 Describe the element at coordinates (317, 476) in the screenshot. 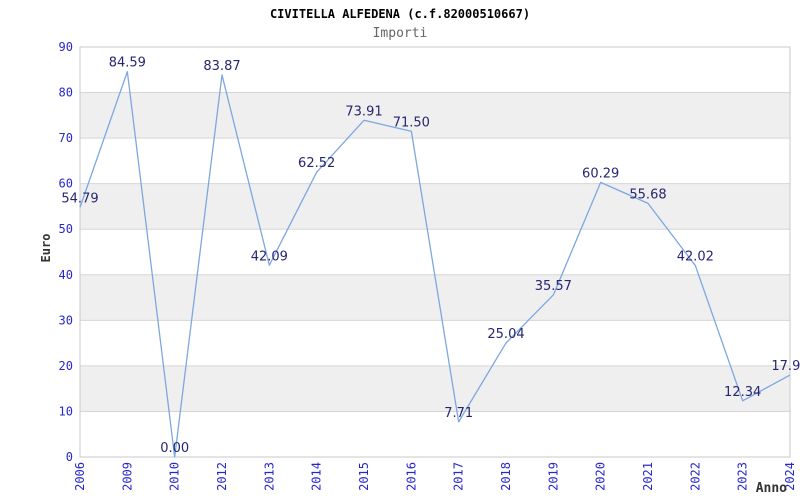

I see `x-tick-label: 2014` at that location.